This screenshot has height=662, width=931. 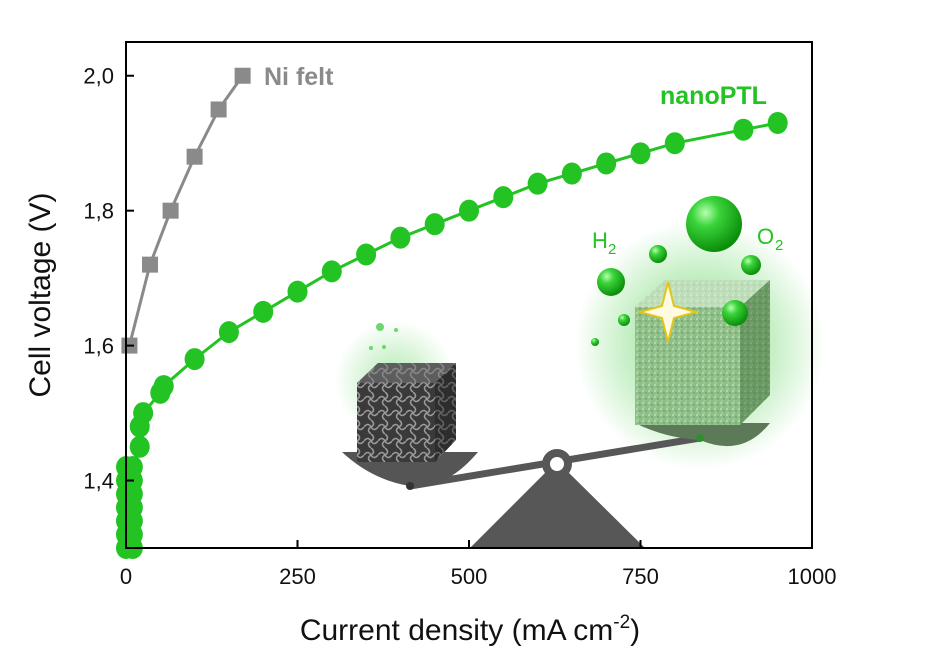 What do you see at coordinates (469, 576) in the screenshot?
I see `x-tick-label: 500` at bounding box center [469, 576].